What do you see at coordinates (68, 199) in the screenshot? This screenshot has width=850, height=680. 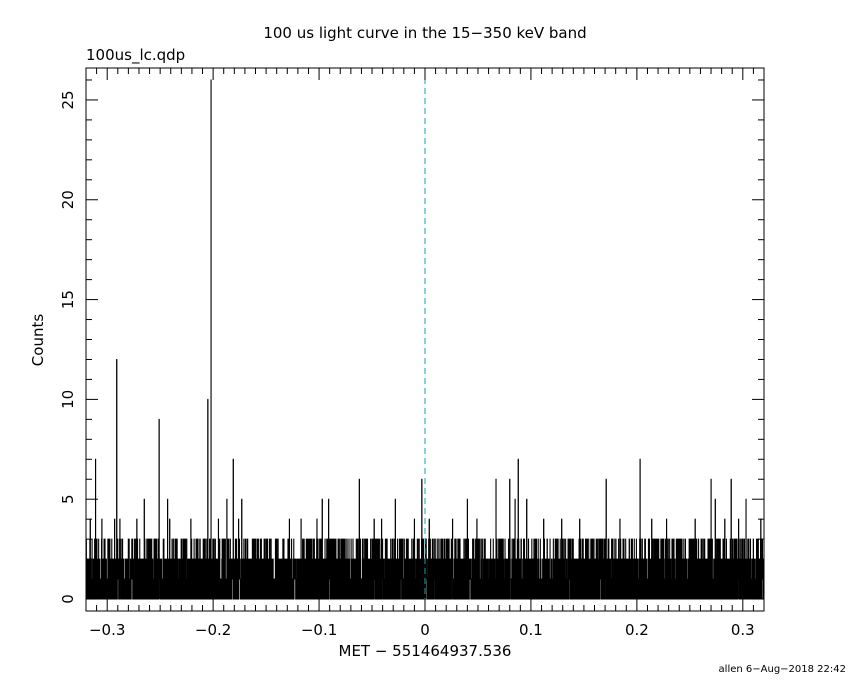 I see `y-tick-label: 20` at bounding box center [68, 199].